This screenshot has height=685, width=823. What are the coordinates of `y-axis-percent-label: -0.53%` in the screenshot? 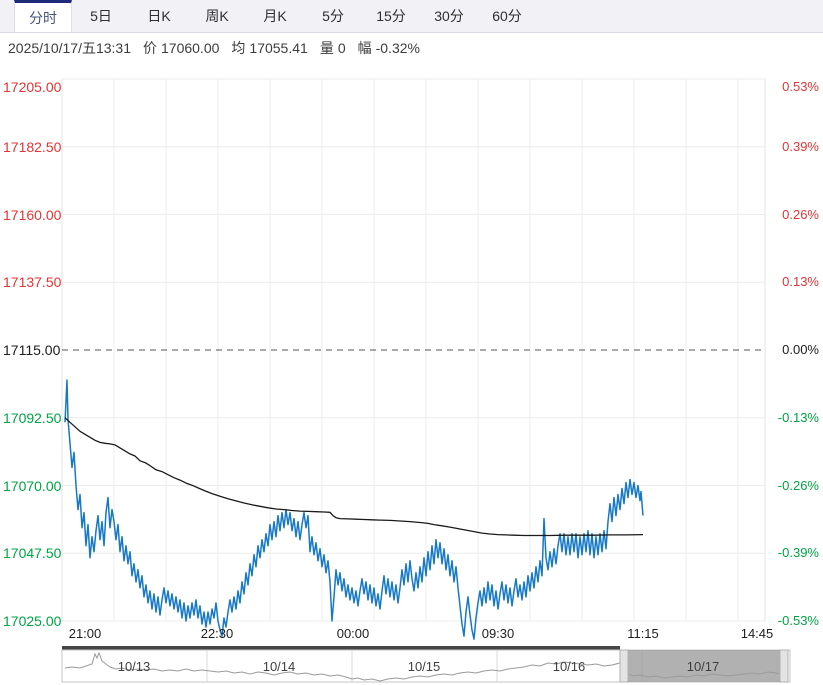 It's located at (798, 620).